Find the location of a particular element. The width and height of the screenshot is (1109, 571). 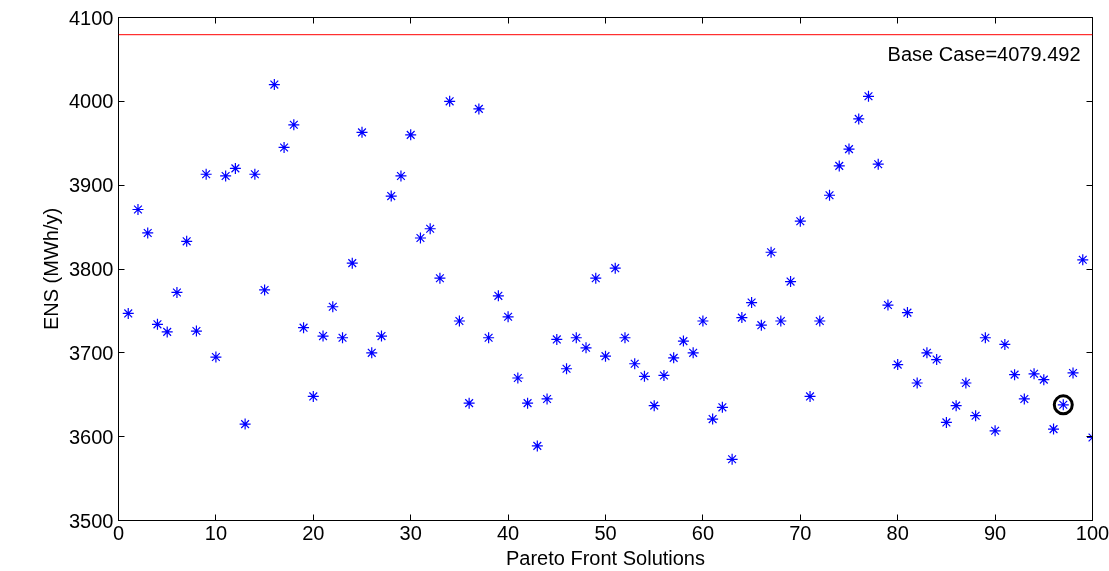

x-tick-label: 10 is located at coordinates (216, 532).